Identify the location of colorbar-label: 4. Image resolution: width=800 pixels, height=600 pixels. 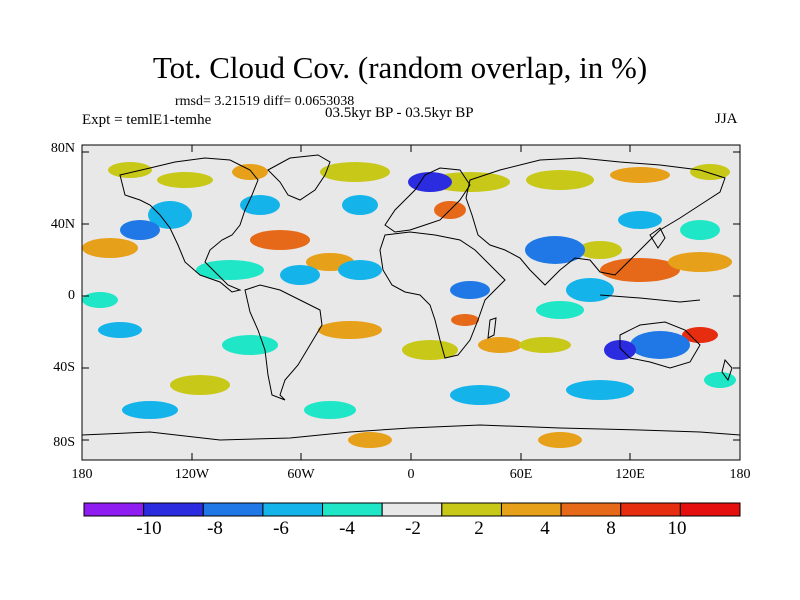
(545, 528).